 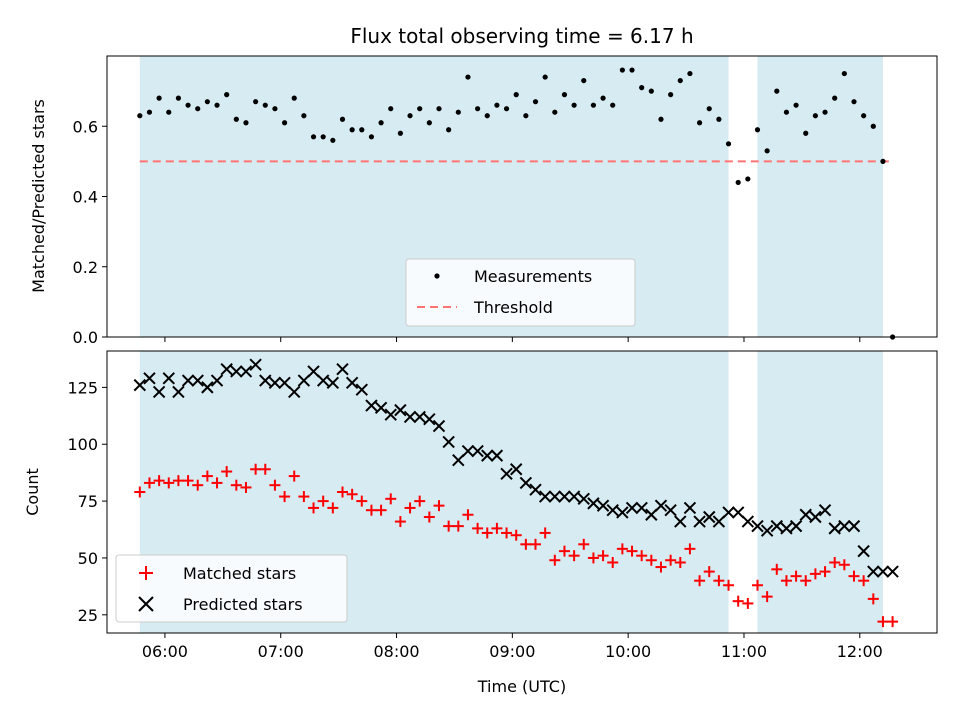 What do you see at coordinates (85, 126) in the screenshot?
I see `y-tick-label: 0.6` at bounding box center [85, 126].